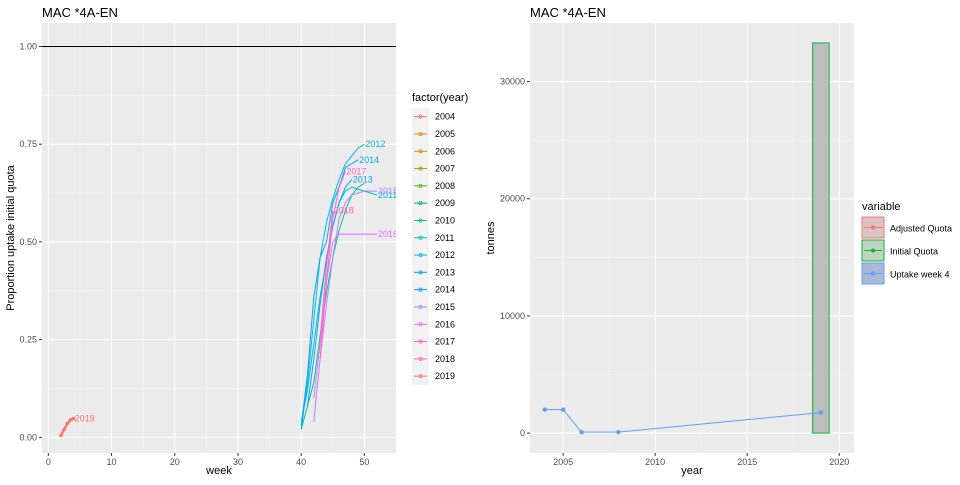  I want to click on legend-label: 2006, so click(445, 151).